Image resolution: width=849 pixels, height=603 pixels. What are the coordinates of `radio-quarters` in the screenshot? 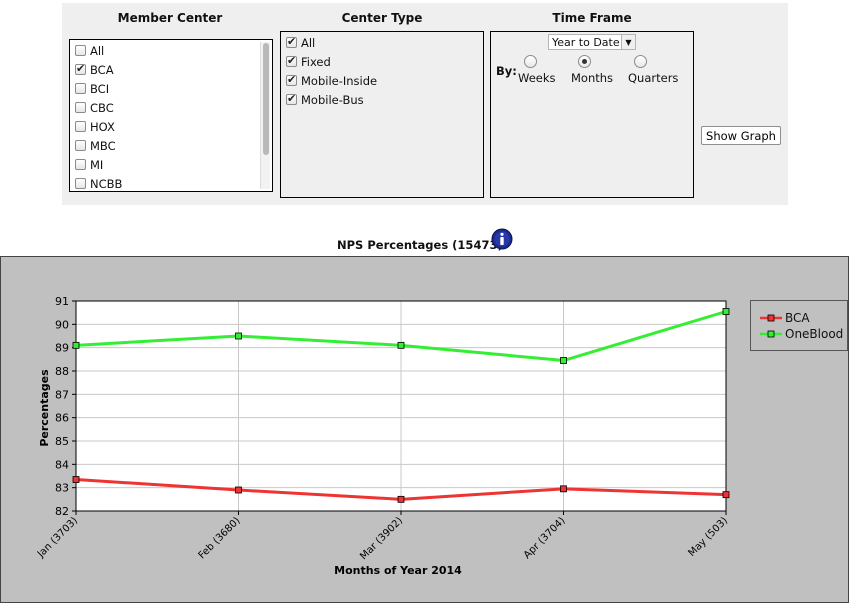 It's located at (640, 61).